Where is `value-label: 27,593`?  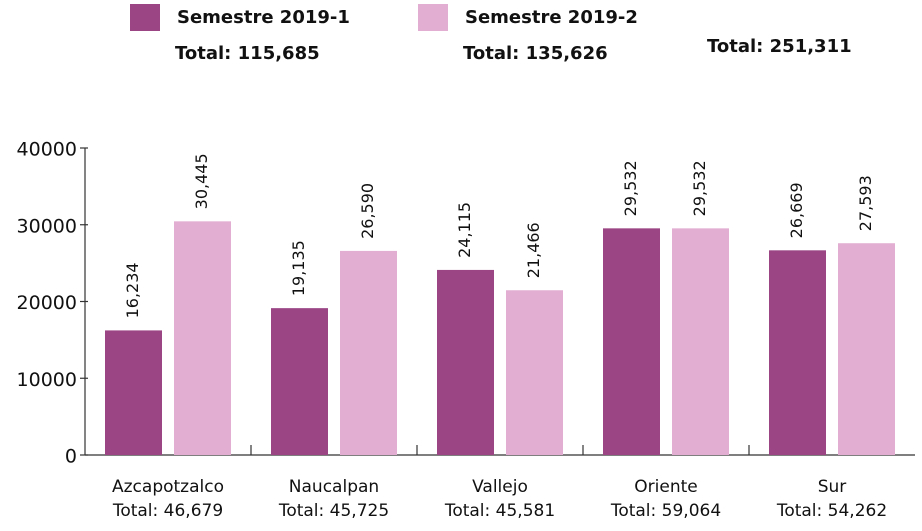
value-label: 27,593 is located at coordinates (865, 203).